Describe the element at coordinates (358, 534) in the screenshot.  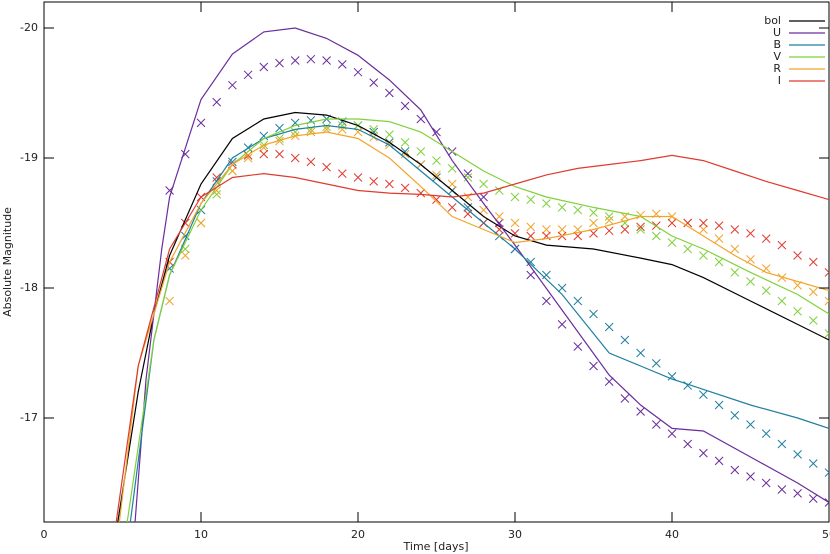
I see `x-tick-label: 20` at that location.